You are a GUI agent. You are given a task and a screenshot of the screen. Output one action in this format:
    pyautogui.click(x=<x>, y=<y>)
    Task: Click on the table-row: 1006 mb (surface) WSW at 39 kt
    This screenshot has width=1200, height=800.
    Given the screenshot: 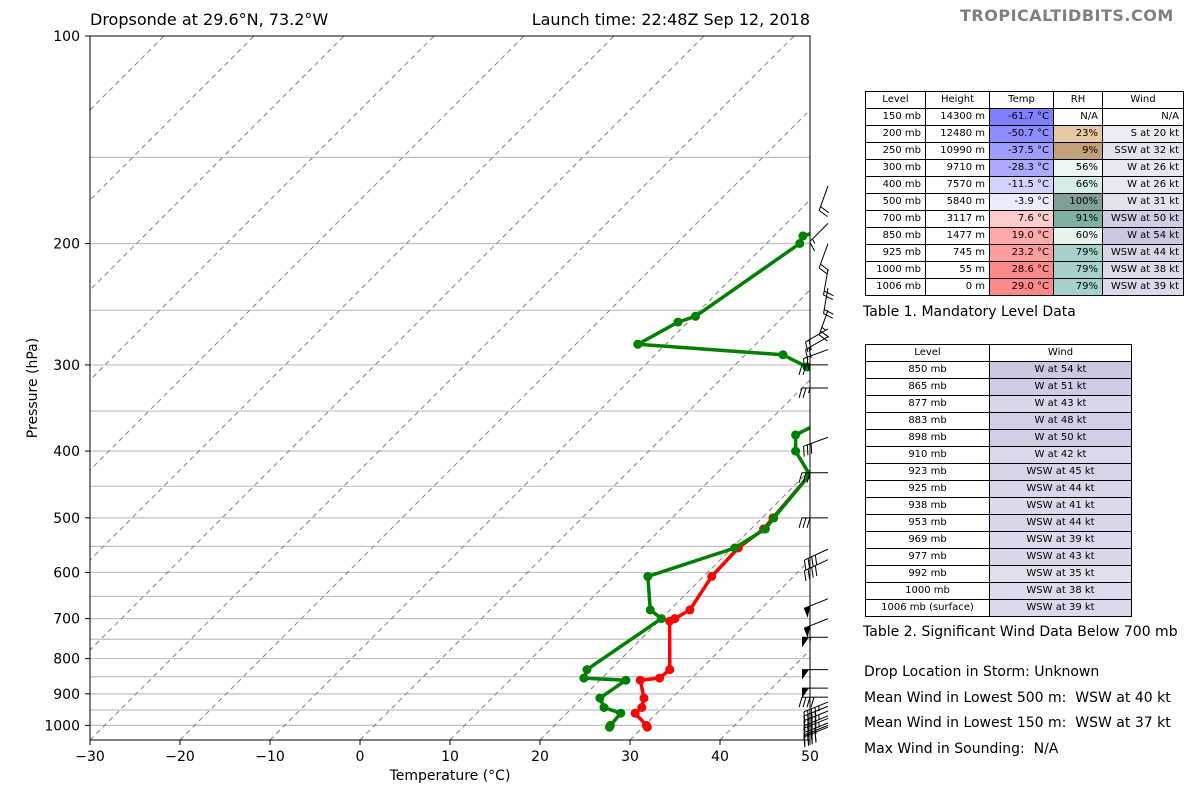 What is the action you would take?
    pyautogui.click(x=998, y=608)
    